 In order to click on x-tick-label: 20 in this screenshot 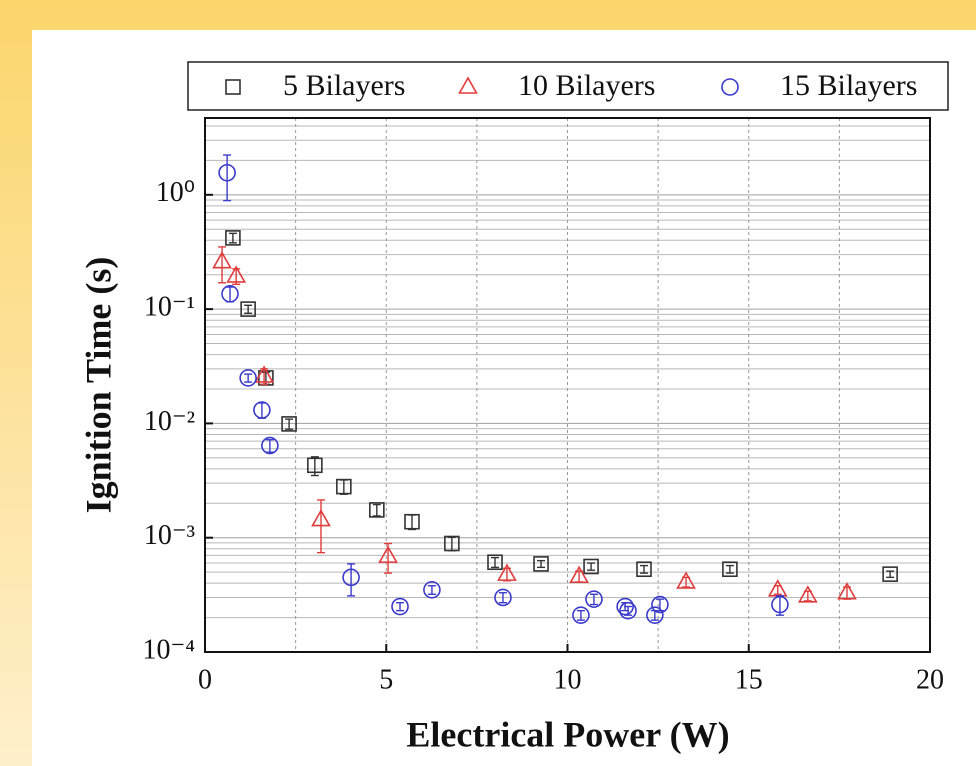, I will do `click(930, 679)`.